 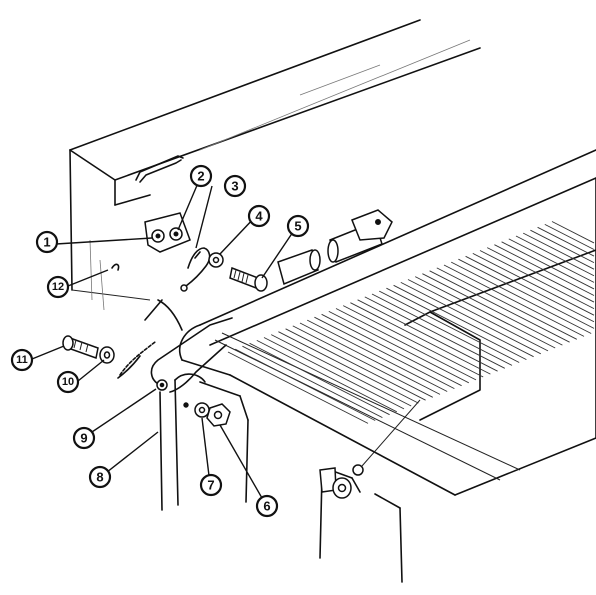 I want to click on callout-10: 10, so click(x=68, y=382).